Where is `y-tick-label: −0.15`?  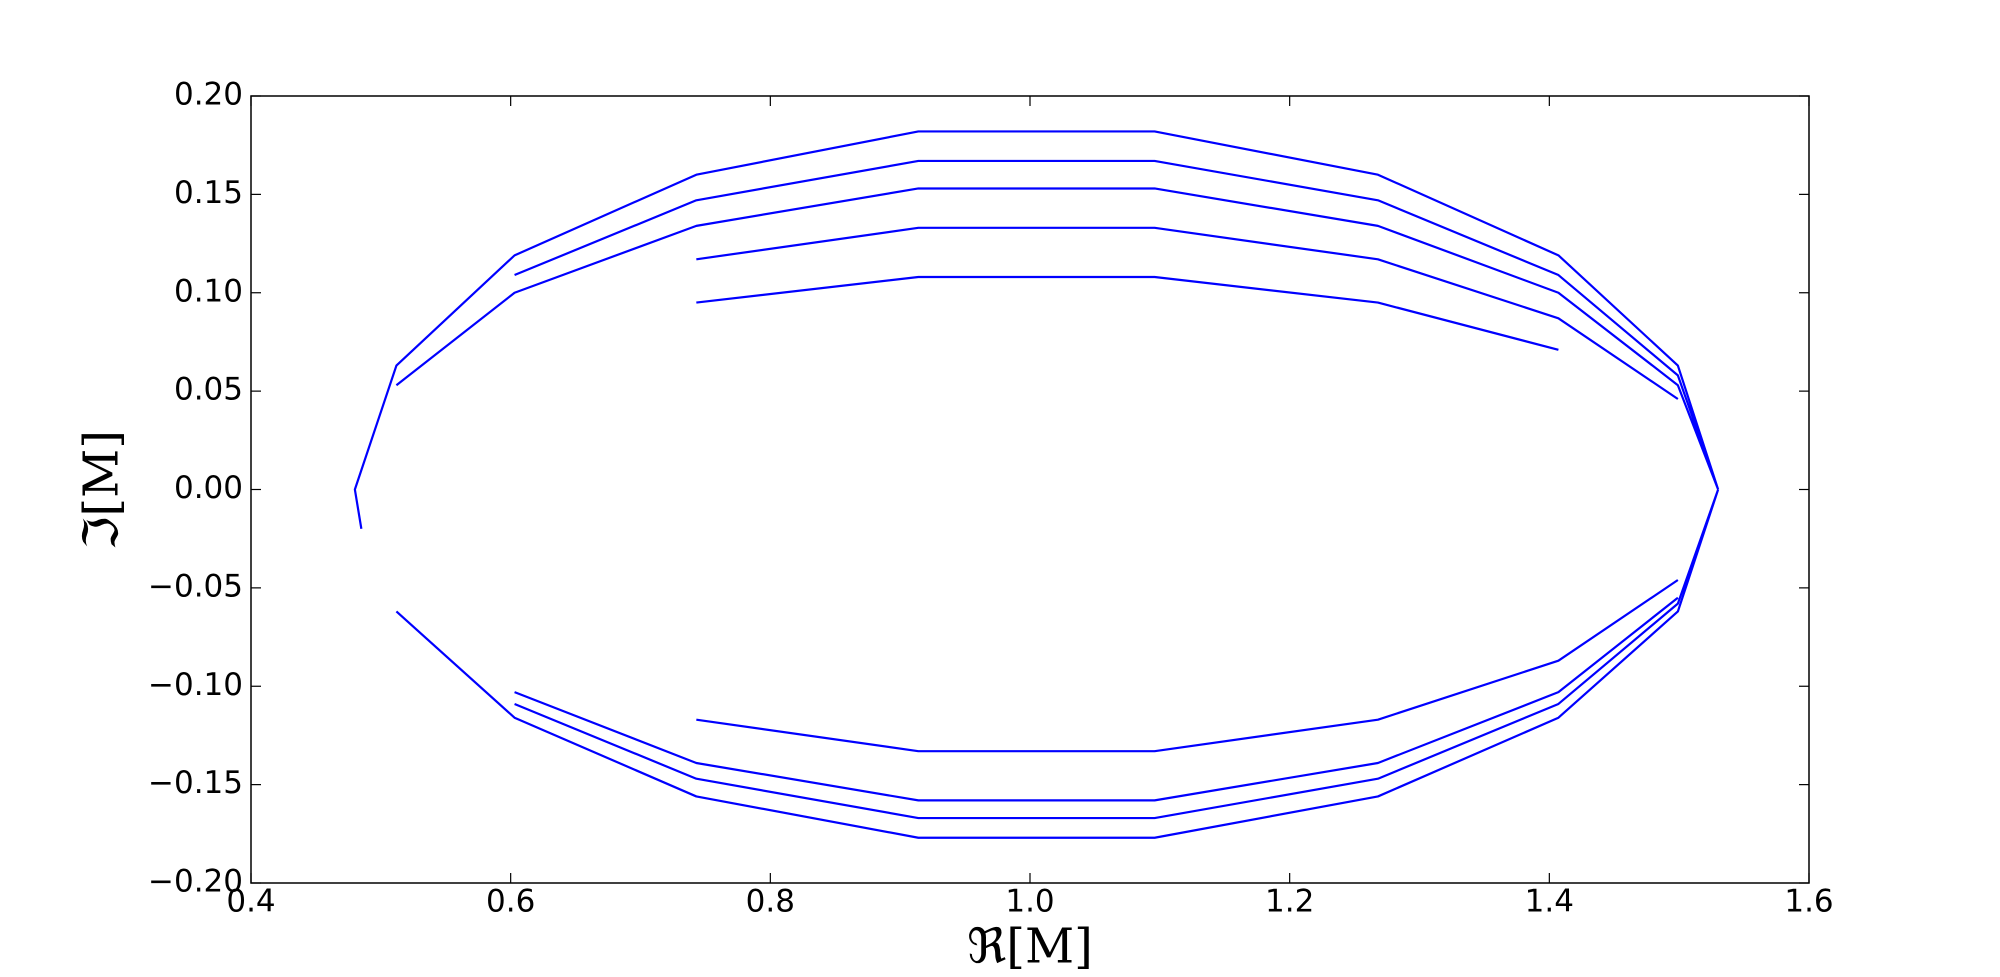
y-tick-label: −0.15 is located at coordinates (195, 783).